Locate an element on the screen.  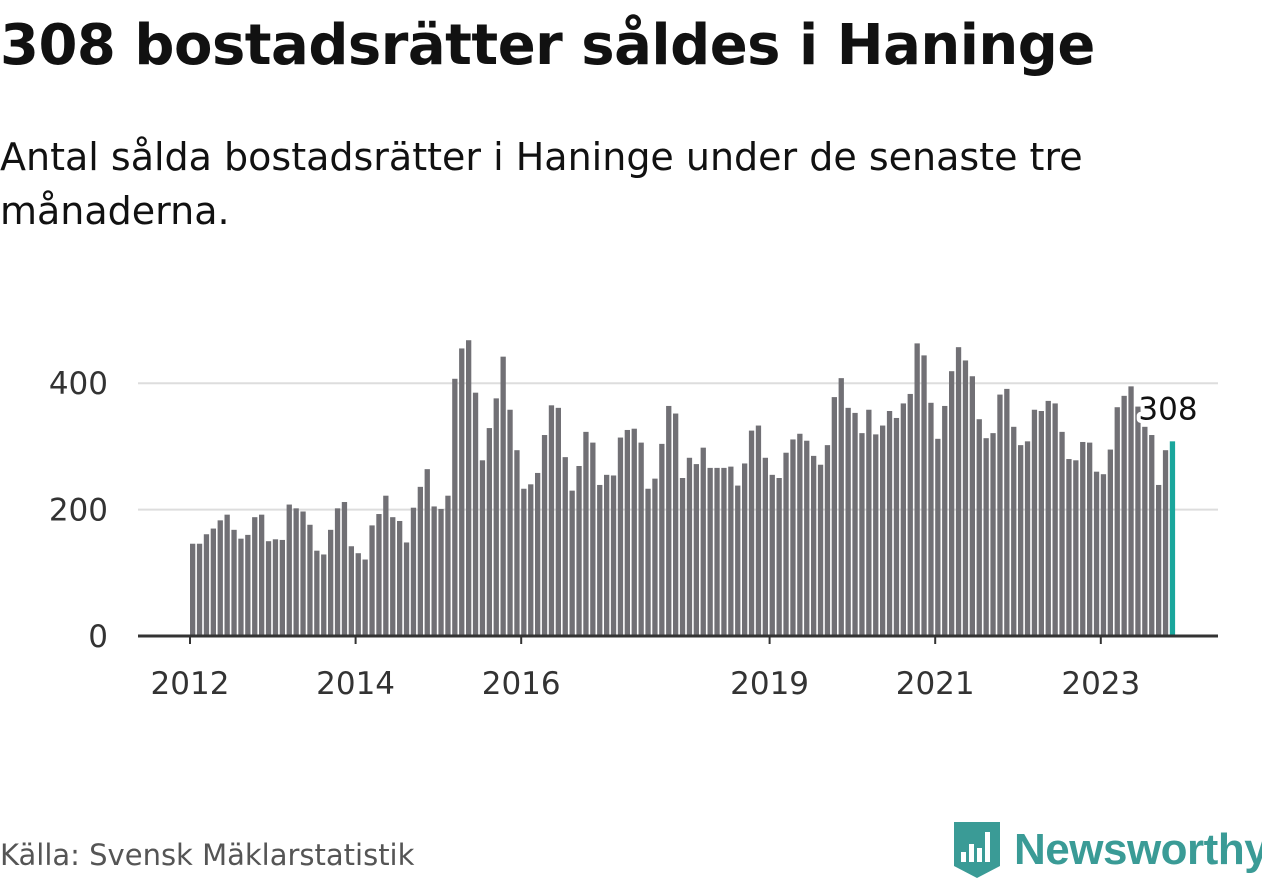
y-tick-label: 200 is located at coordinates (78, 511).